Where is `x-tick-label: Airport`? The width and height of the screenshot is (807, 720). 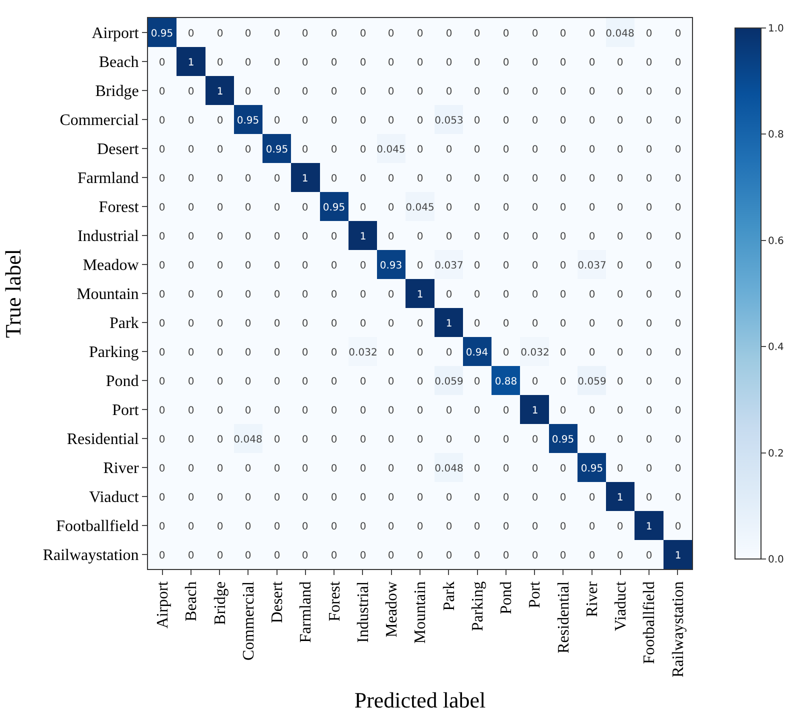 x-tick-label: Airport is located at coordinates (163, 604).